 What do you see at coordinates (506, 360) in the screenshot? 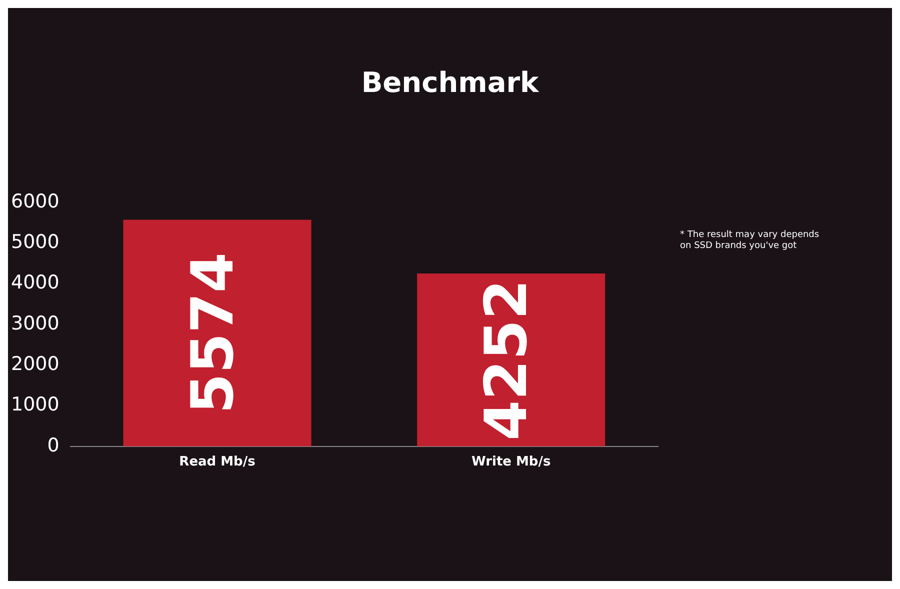
I see `data-label: 4252` at bounding box center [506, 360].